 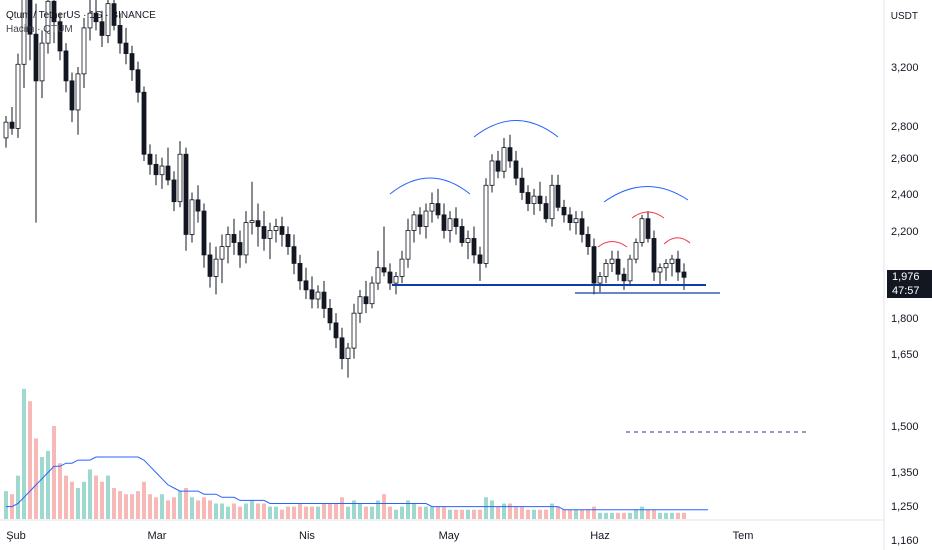 I want to click on volume-indicator-title: Hacim · QTUM, so click(x=39, y=29).